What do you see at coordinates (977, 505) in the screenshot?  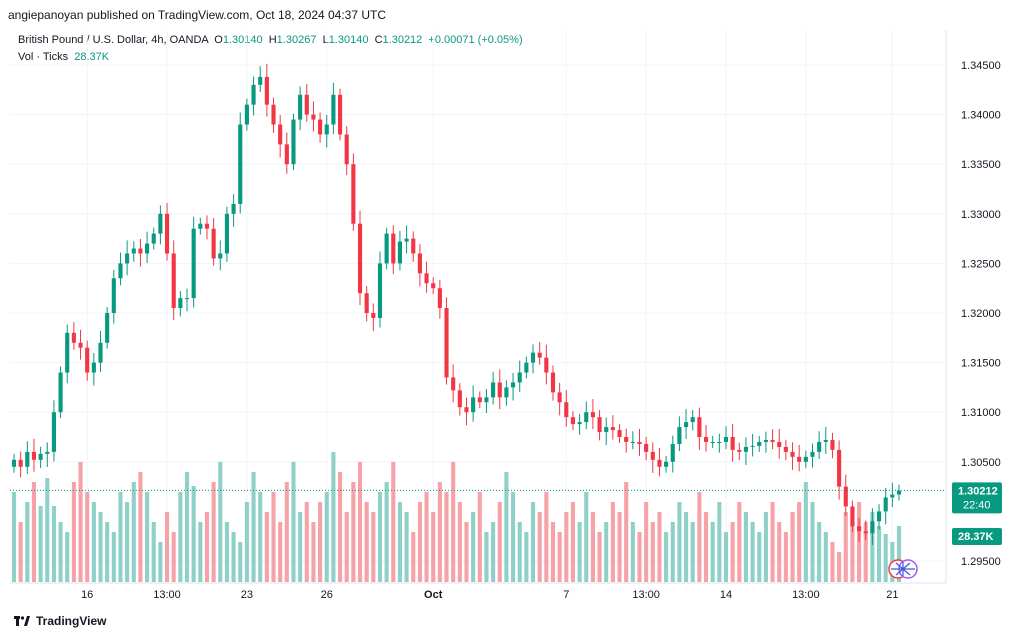 I see `countdown-value: 22:40` at bounding box center [977, 505].